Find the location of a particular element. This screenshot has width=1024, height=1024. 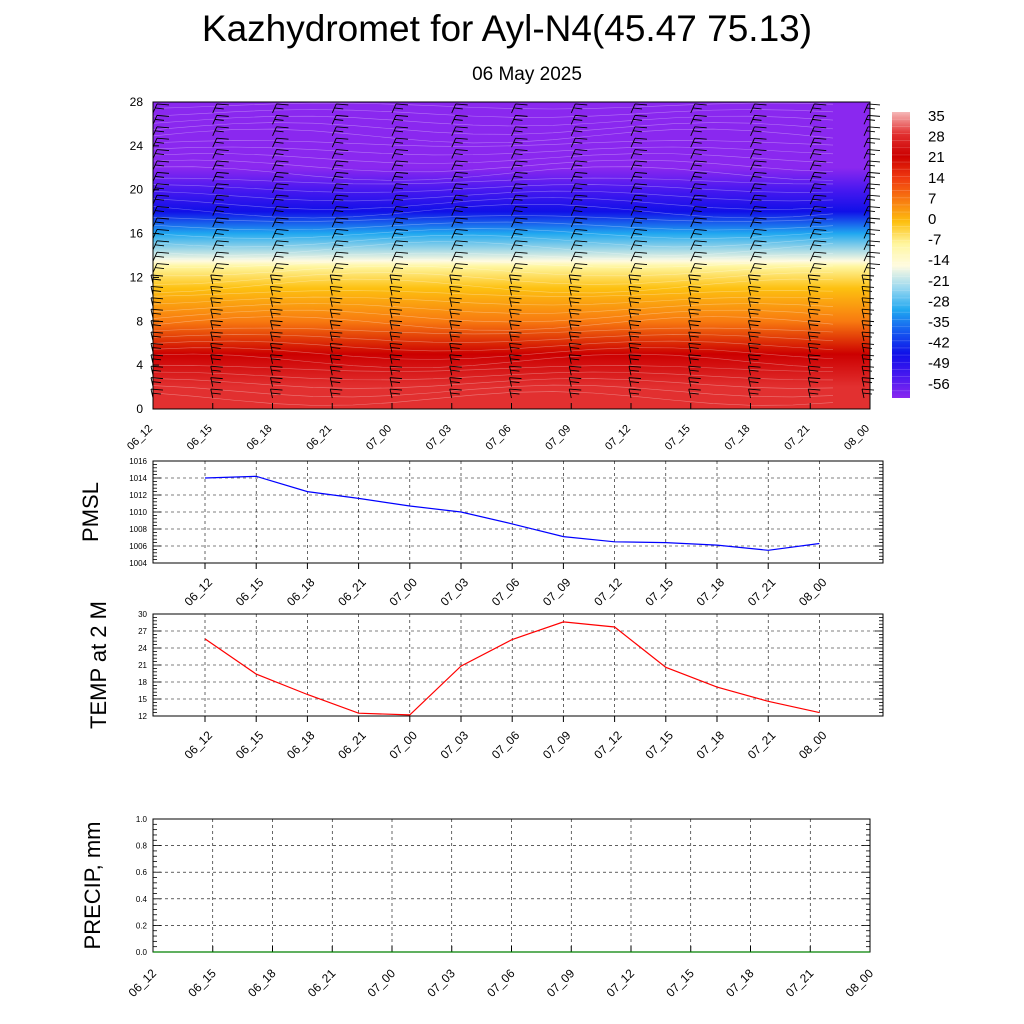

colorbar: 35 28 21 14 7 0 -7 -14 -21 -28 -35 -42 -49 -56 is located at coordinates (921, 253).